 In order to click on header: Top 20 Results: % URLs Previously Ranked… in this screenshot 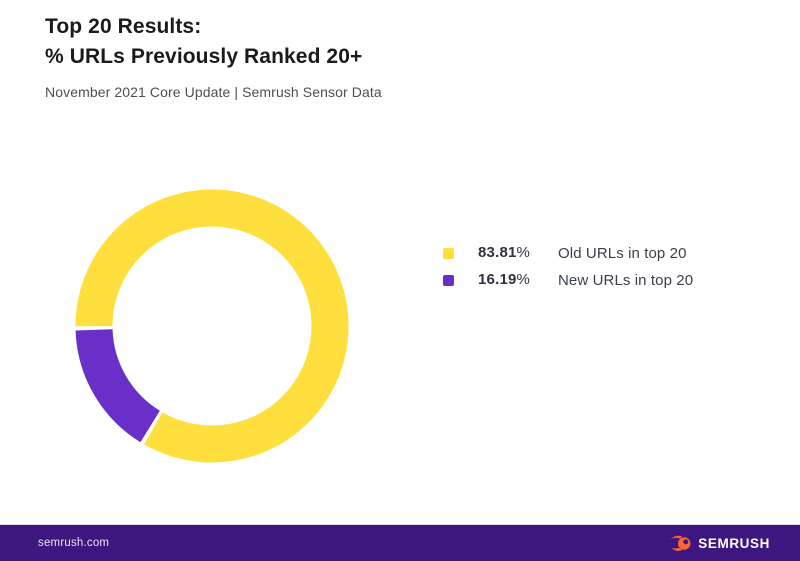, I will do `click(213, 56)`.